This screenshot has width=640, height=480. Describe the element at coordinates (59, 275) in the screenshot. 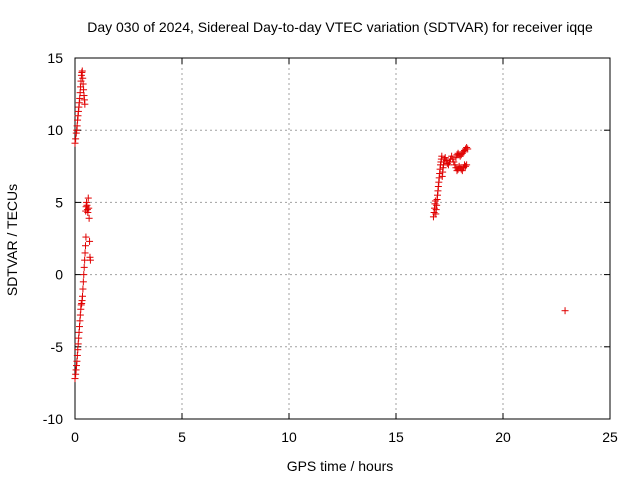

I see `y-tick-label: 0` at that location.